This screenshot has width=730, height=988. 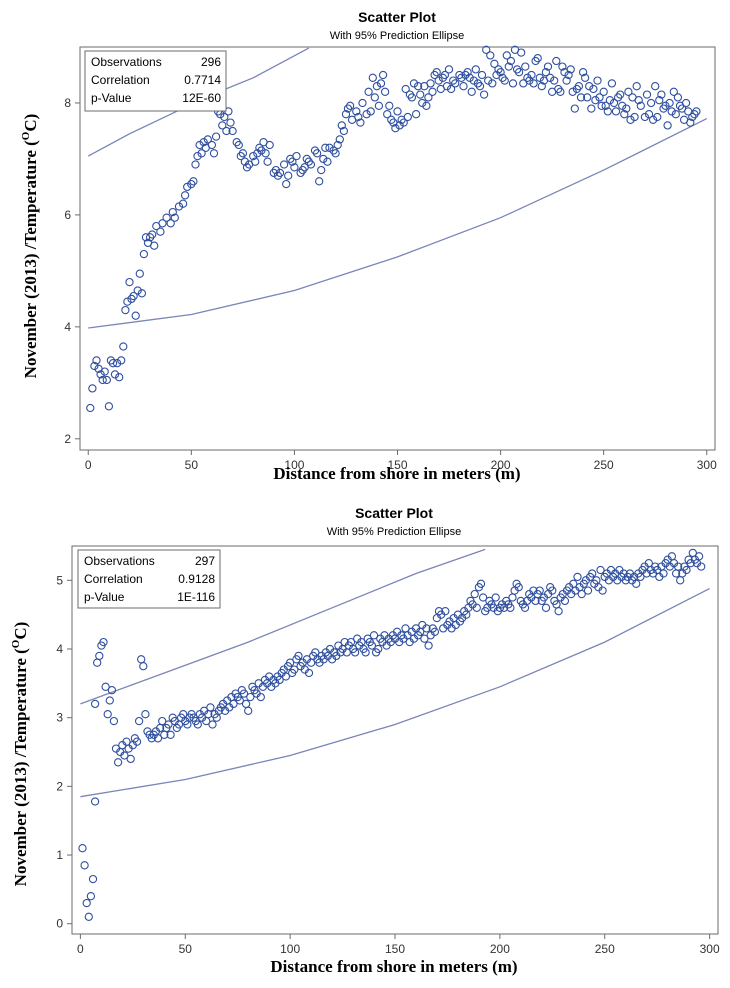 What do you see at coordinates (290, 949) in the screenshot?
I see `x-tick-label: 100` at bounding box center [290, 949].